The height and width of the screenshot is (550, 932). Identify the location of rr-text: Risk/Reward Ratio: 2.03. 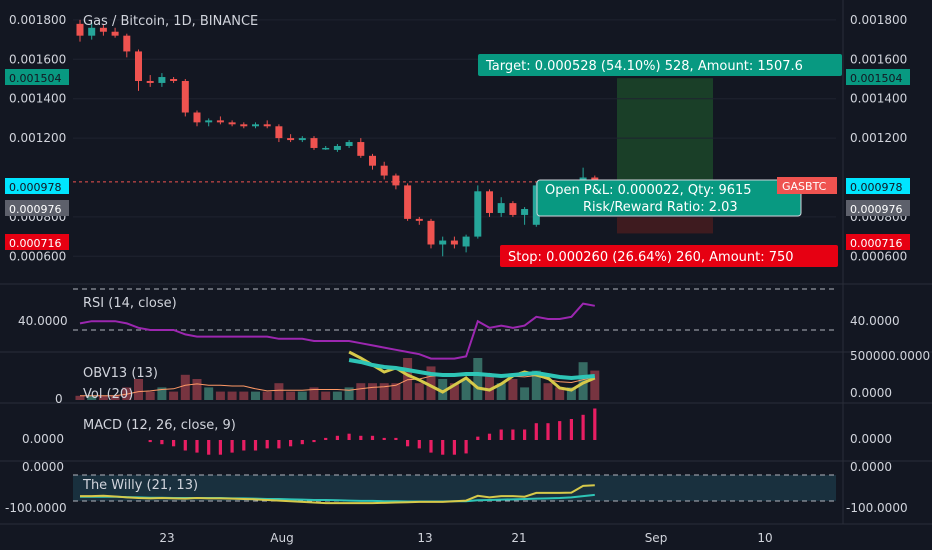
(660, 207).